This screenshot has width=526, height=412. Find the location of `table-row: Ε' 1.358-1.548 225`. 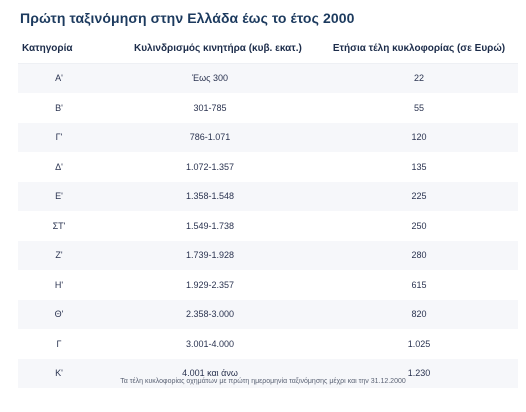

table-row: Ε' 1.358-1.548 225 is located at coordinates (268, 196).